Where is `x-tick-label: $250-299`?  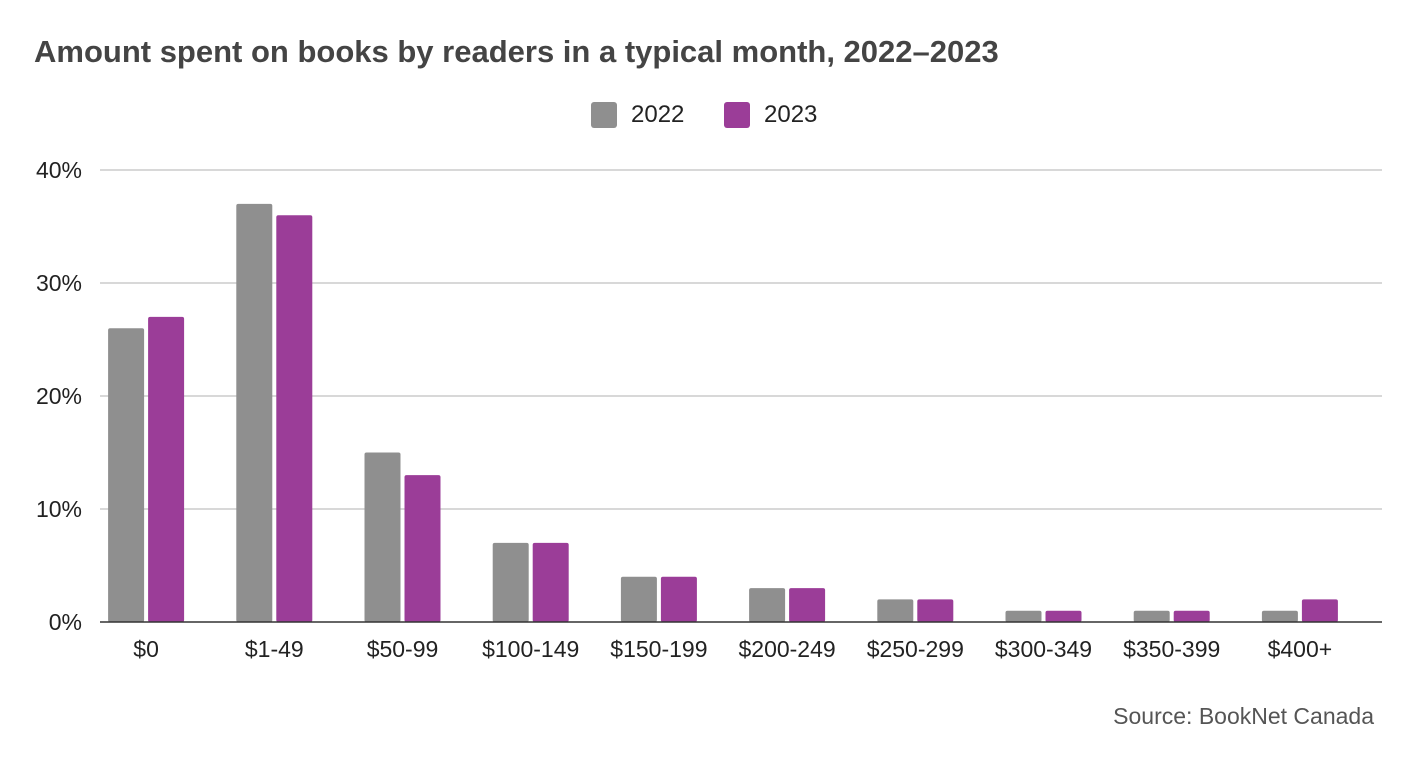
x-tick-label: $250-299 is located at coordinates (915, 649).